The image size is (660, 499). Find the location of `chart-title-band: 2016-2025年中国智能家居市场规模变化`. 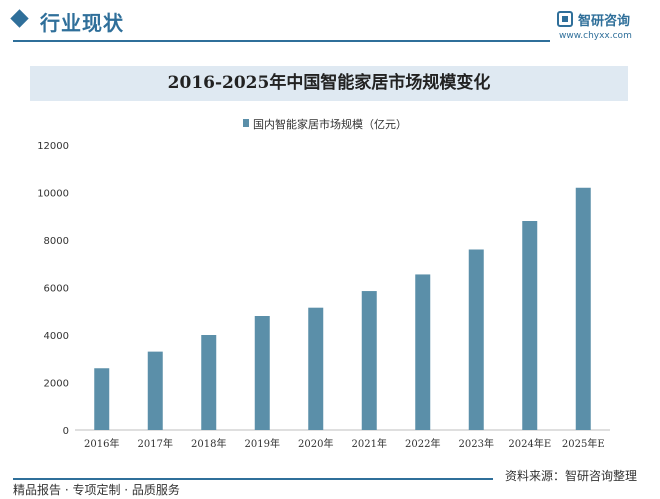

chart-title-band: 2016-2025年中国智能家居市场规模变化 is located at coordinates (329, 83).